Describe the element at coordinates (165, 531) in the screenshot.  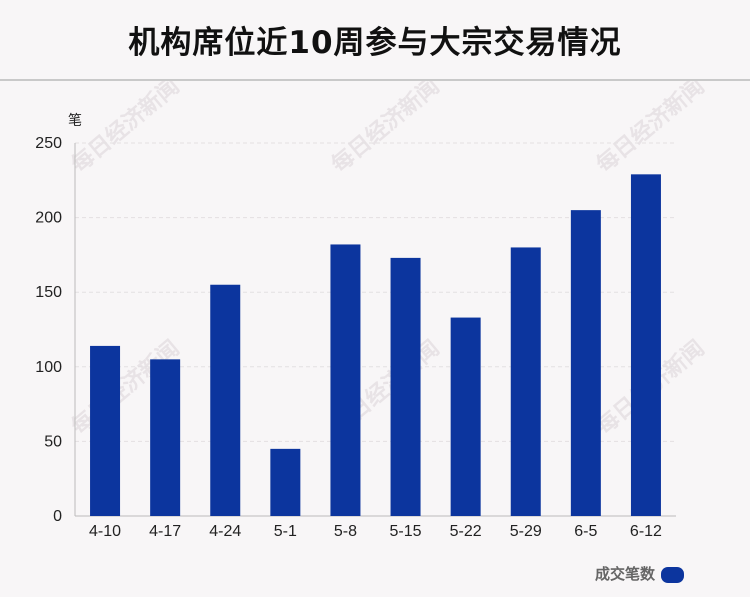
I see `x-tick-label: 4-17` at that location.